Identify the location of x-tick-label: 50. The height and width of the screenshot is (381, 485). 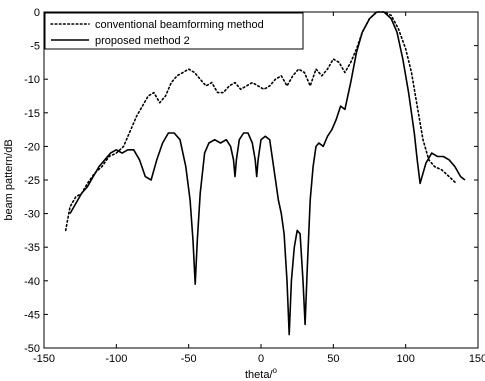
(333, 359).